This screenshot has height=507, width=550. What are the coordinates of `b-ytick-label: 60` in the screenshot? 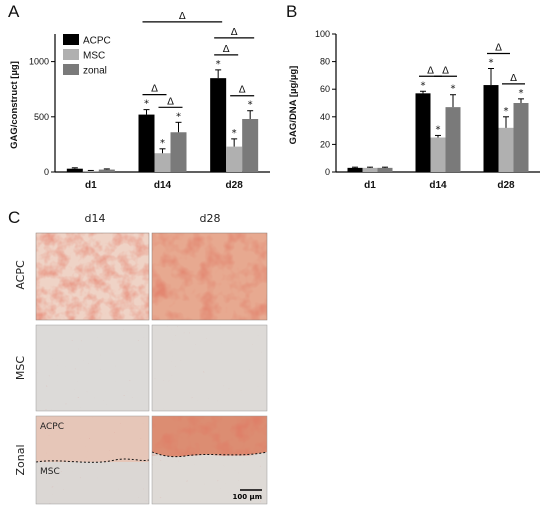 It's located at (325, 89).